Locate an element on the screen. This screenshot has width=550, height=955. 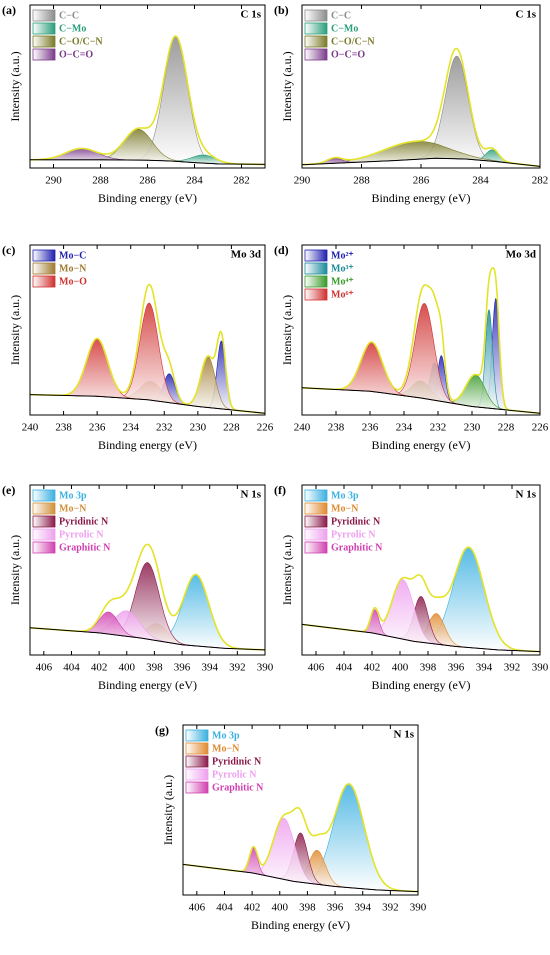
panel-label: (g) is located at coordinates (162, 730).